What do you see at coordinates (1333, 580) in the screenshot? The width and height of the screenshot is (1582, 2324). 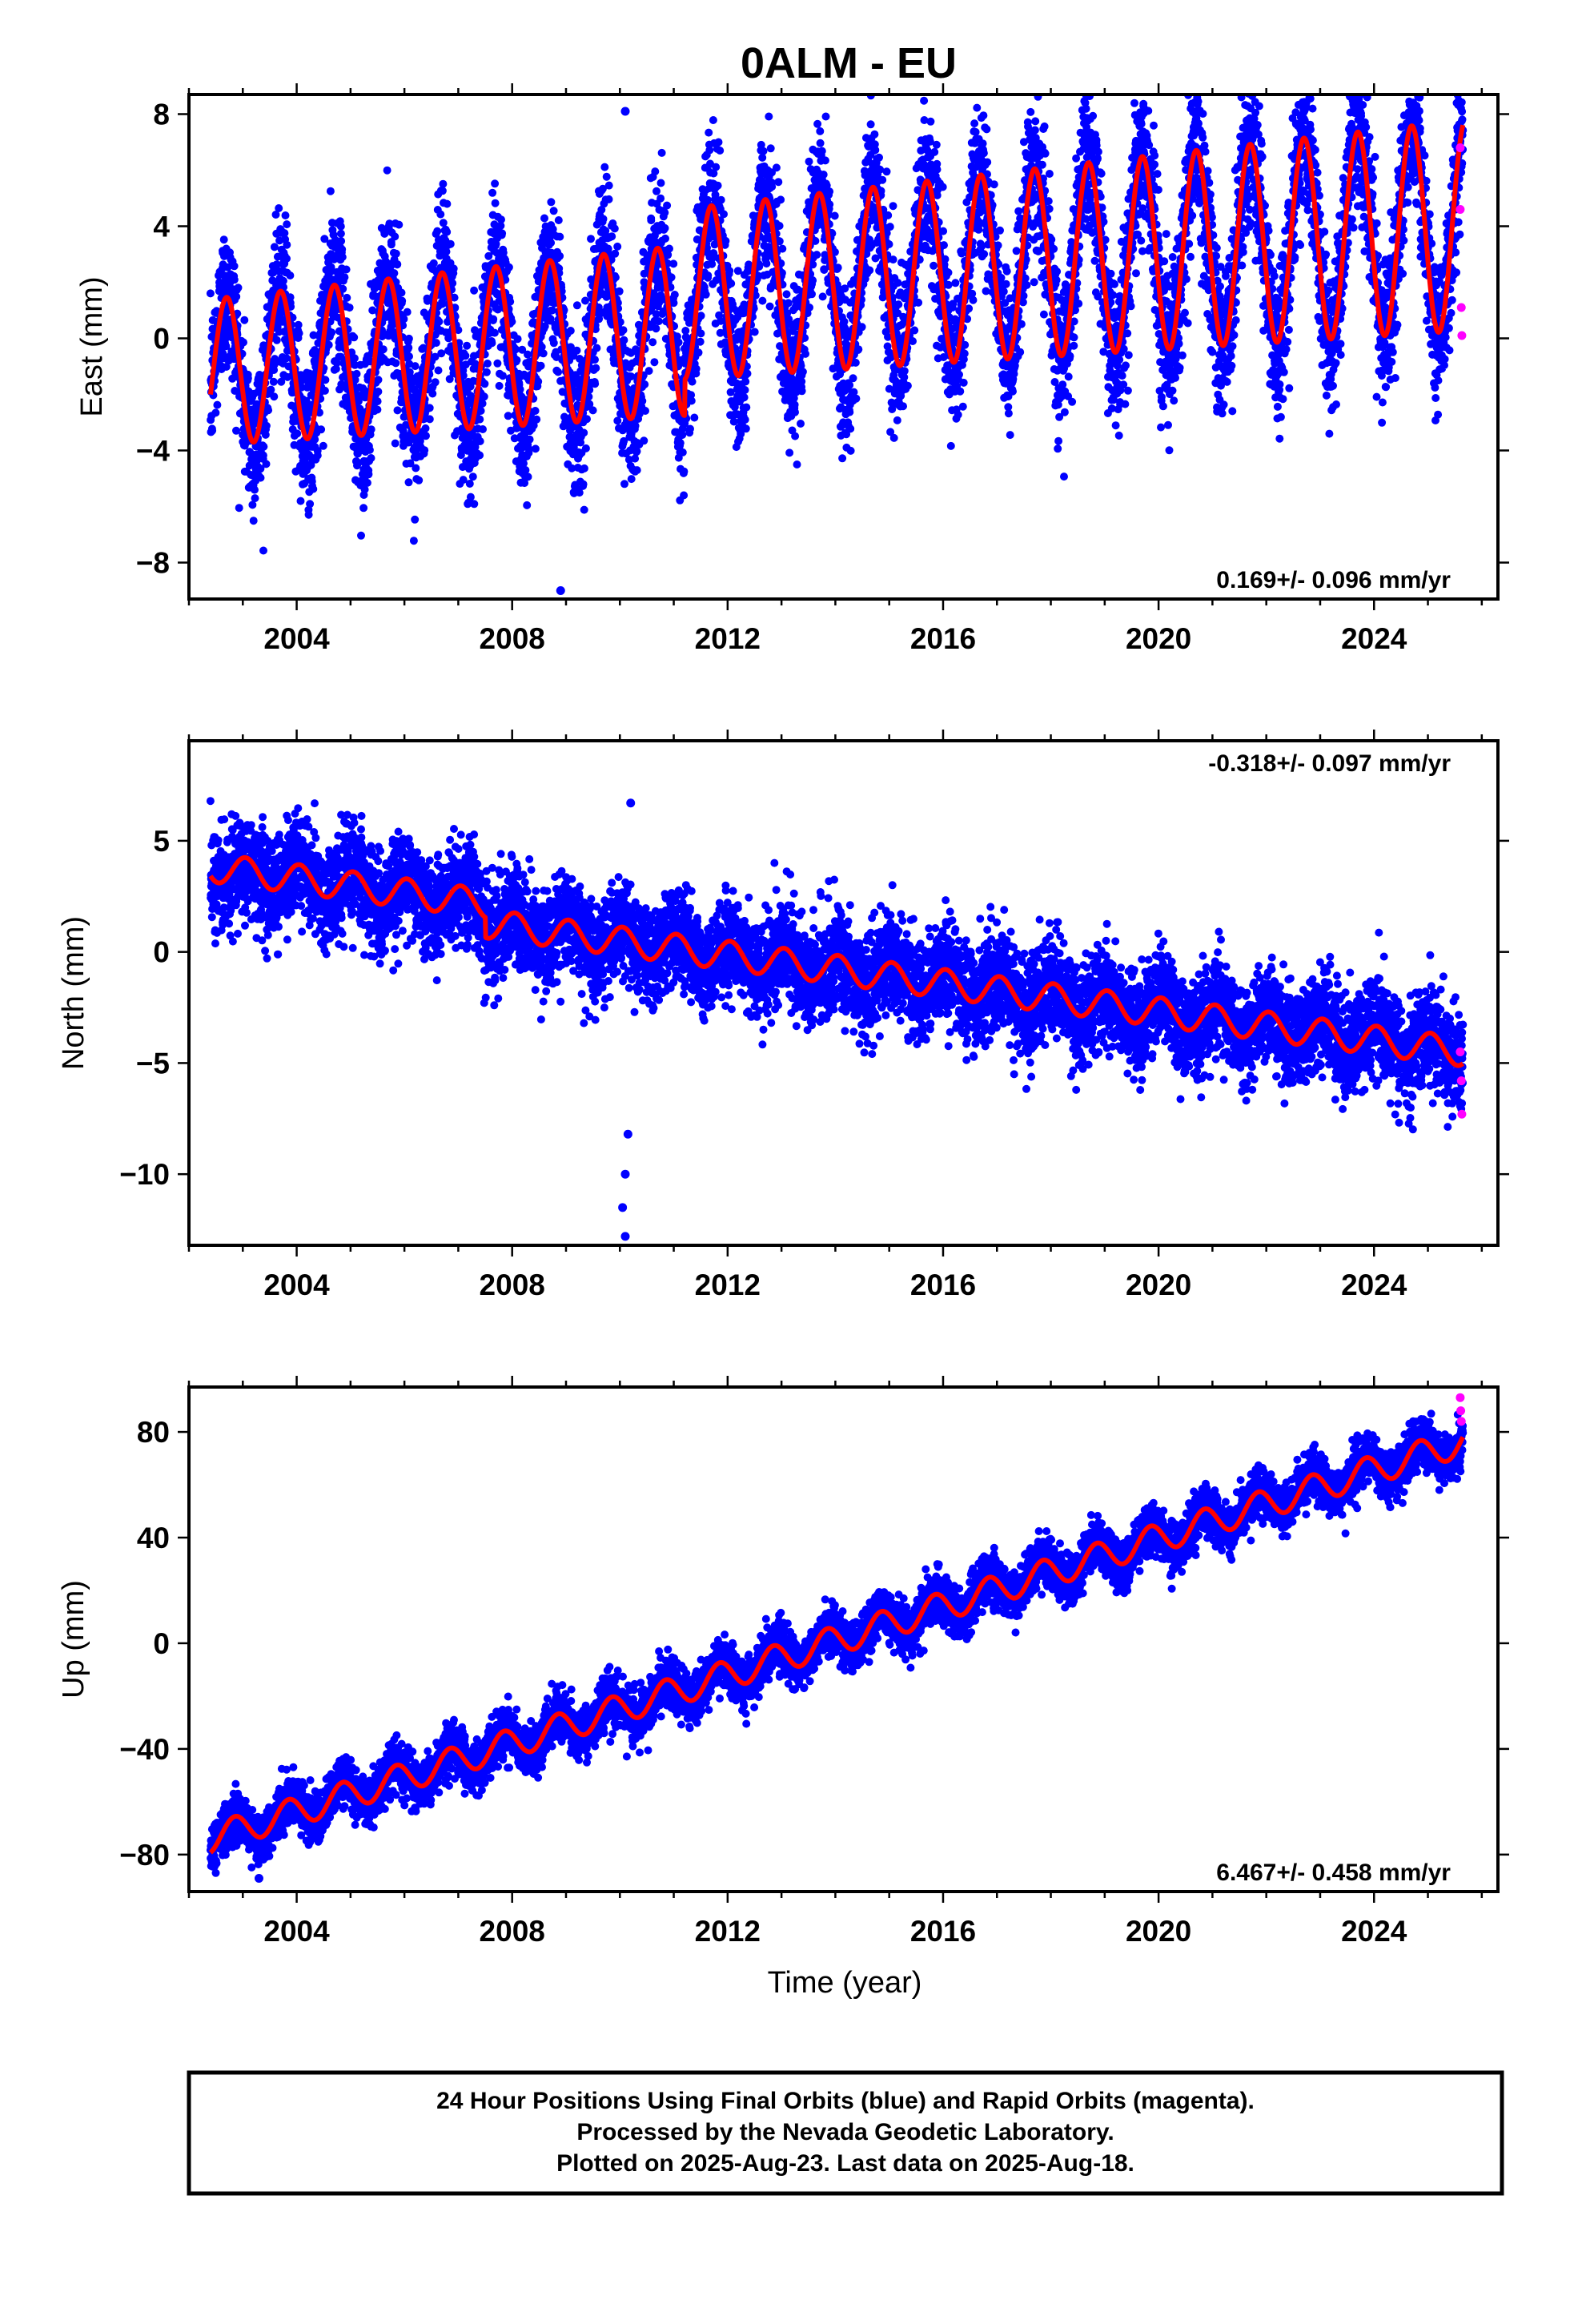 I see `east-rate-text: 0.169+/- 0.096 mm/yr` at bounding box center [1333, 580].